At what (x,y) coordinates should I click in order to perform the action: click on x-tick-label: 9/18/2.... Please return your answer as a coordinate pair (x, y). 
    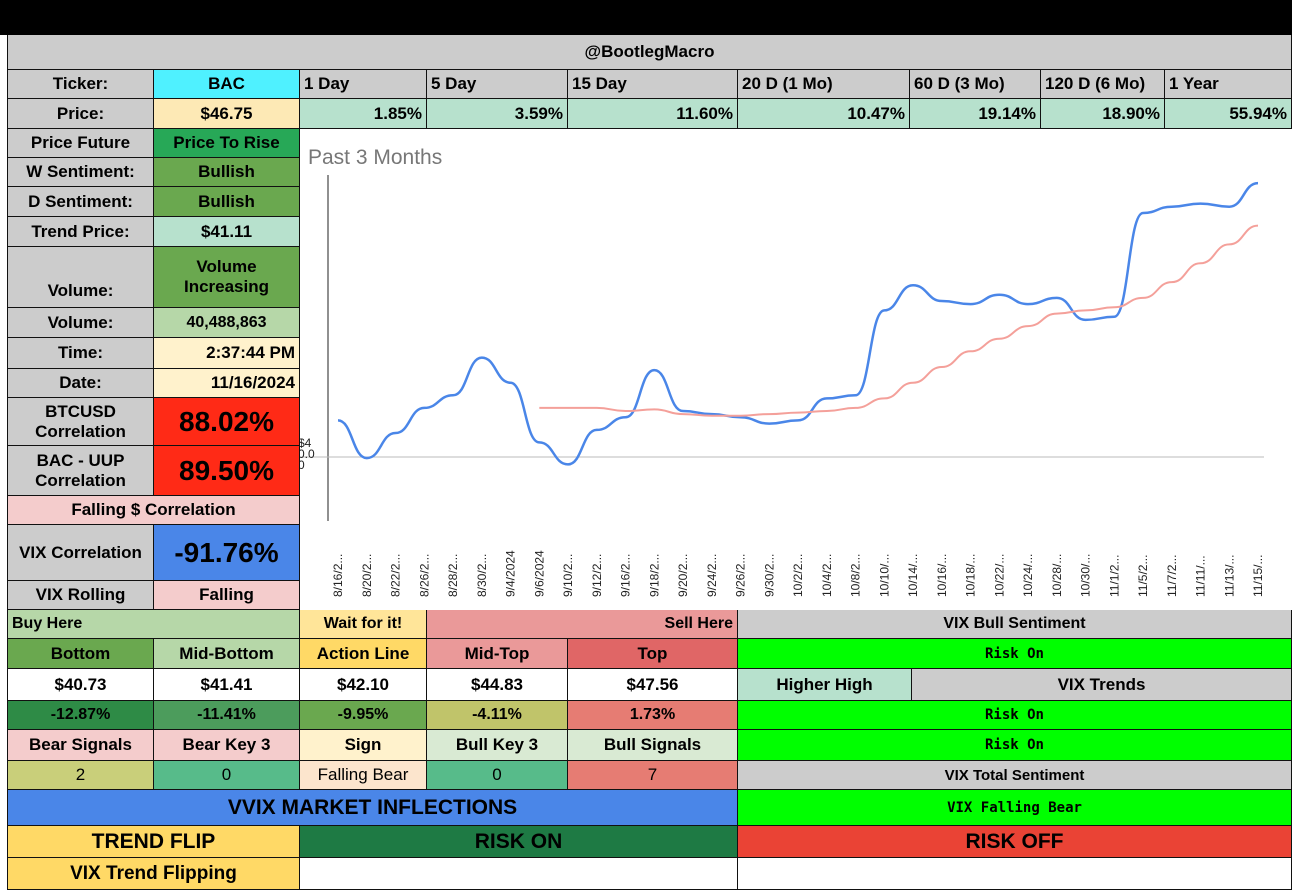
    Looking at the image, I should click on (654, 575).